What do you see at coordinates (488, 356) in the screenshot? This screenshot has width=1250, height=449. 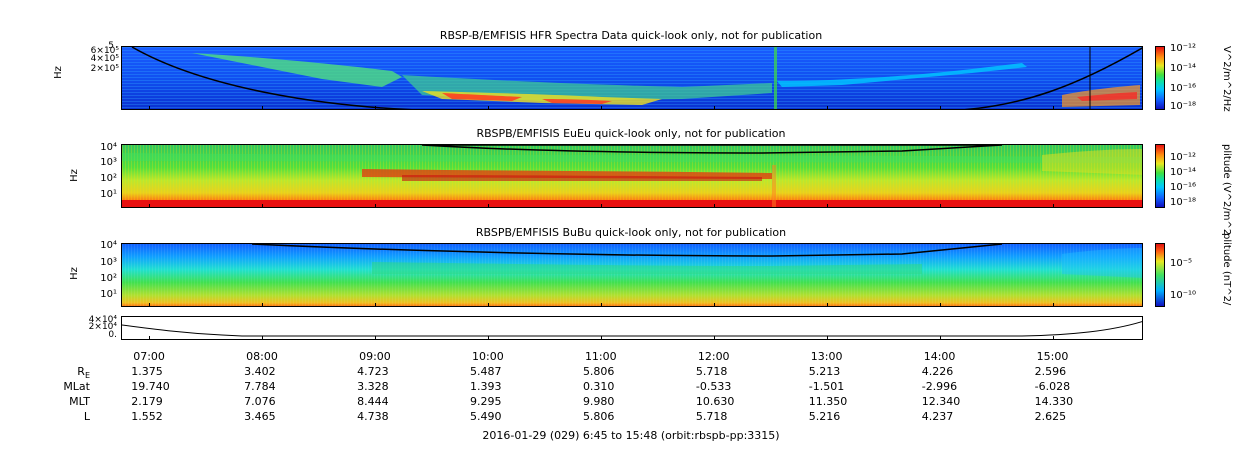 I see `x-tick-label: 10:00` at bounding box center [488, 356].